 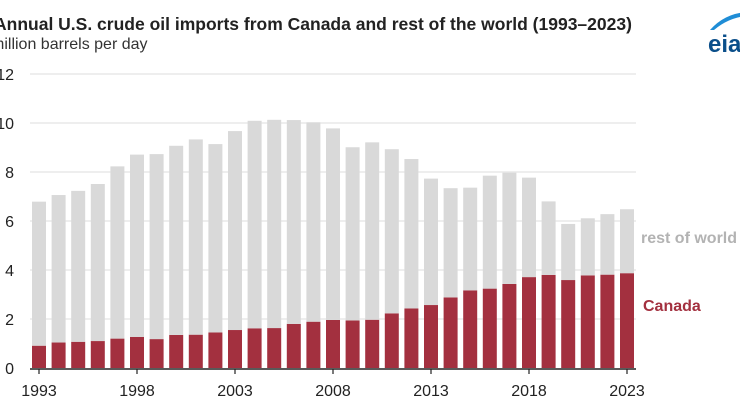 I want to click on x-tick-label: 1993, so click(x=39, y=391).